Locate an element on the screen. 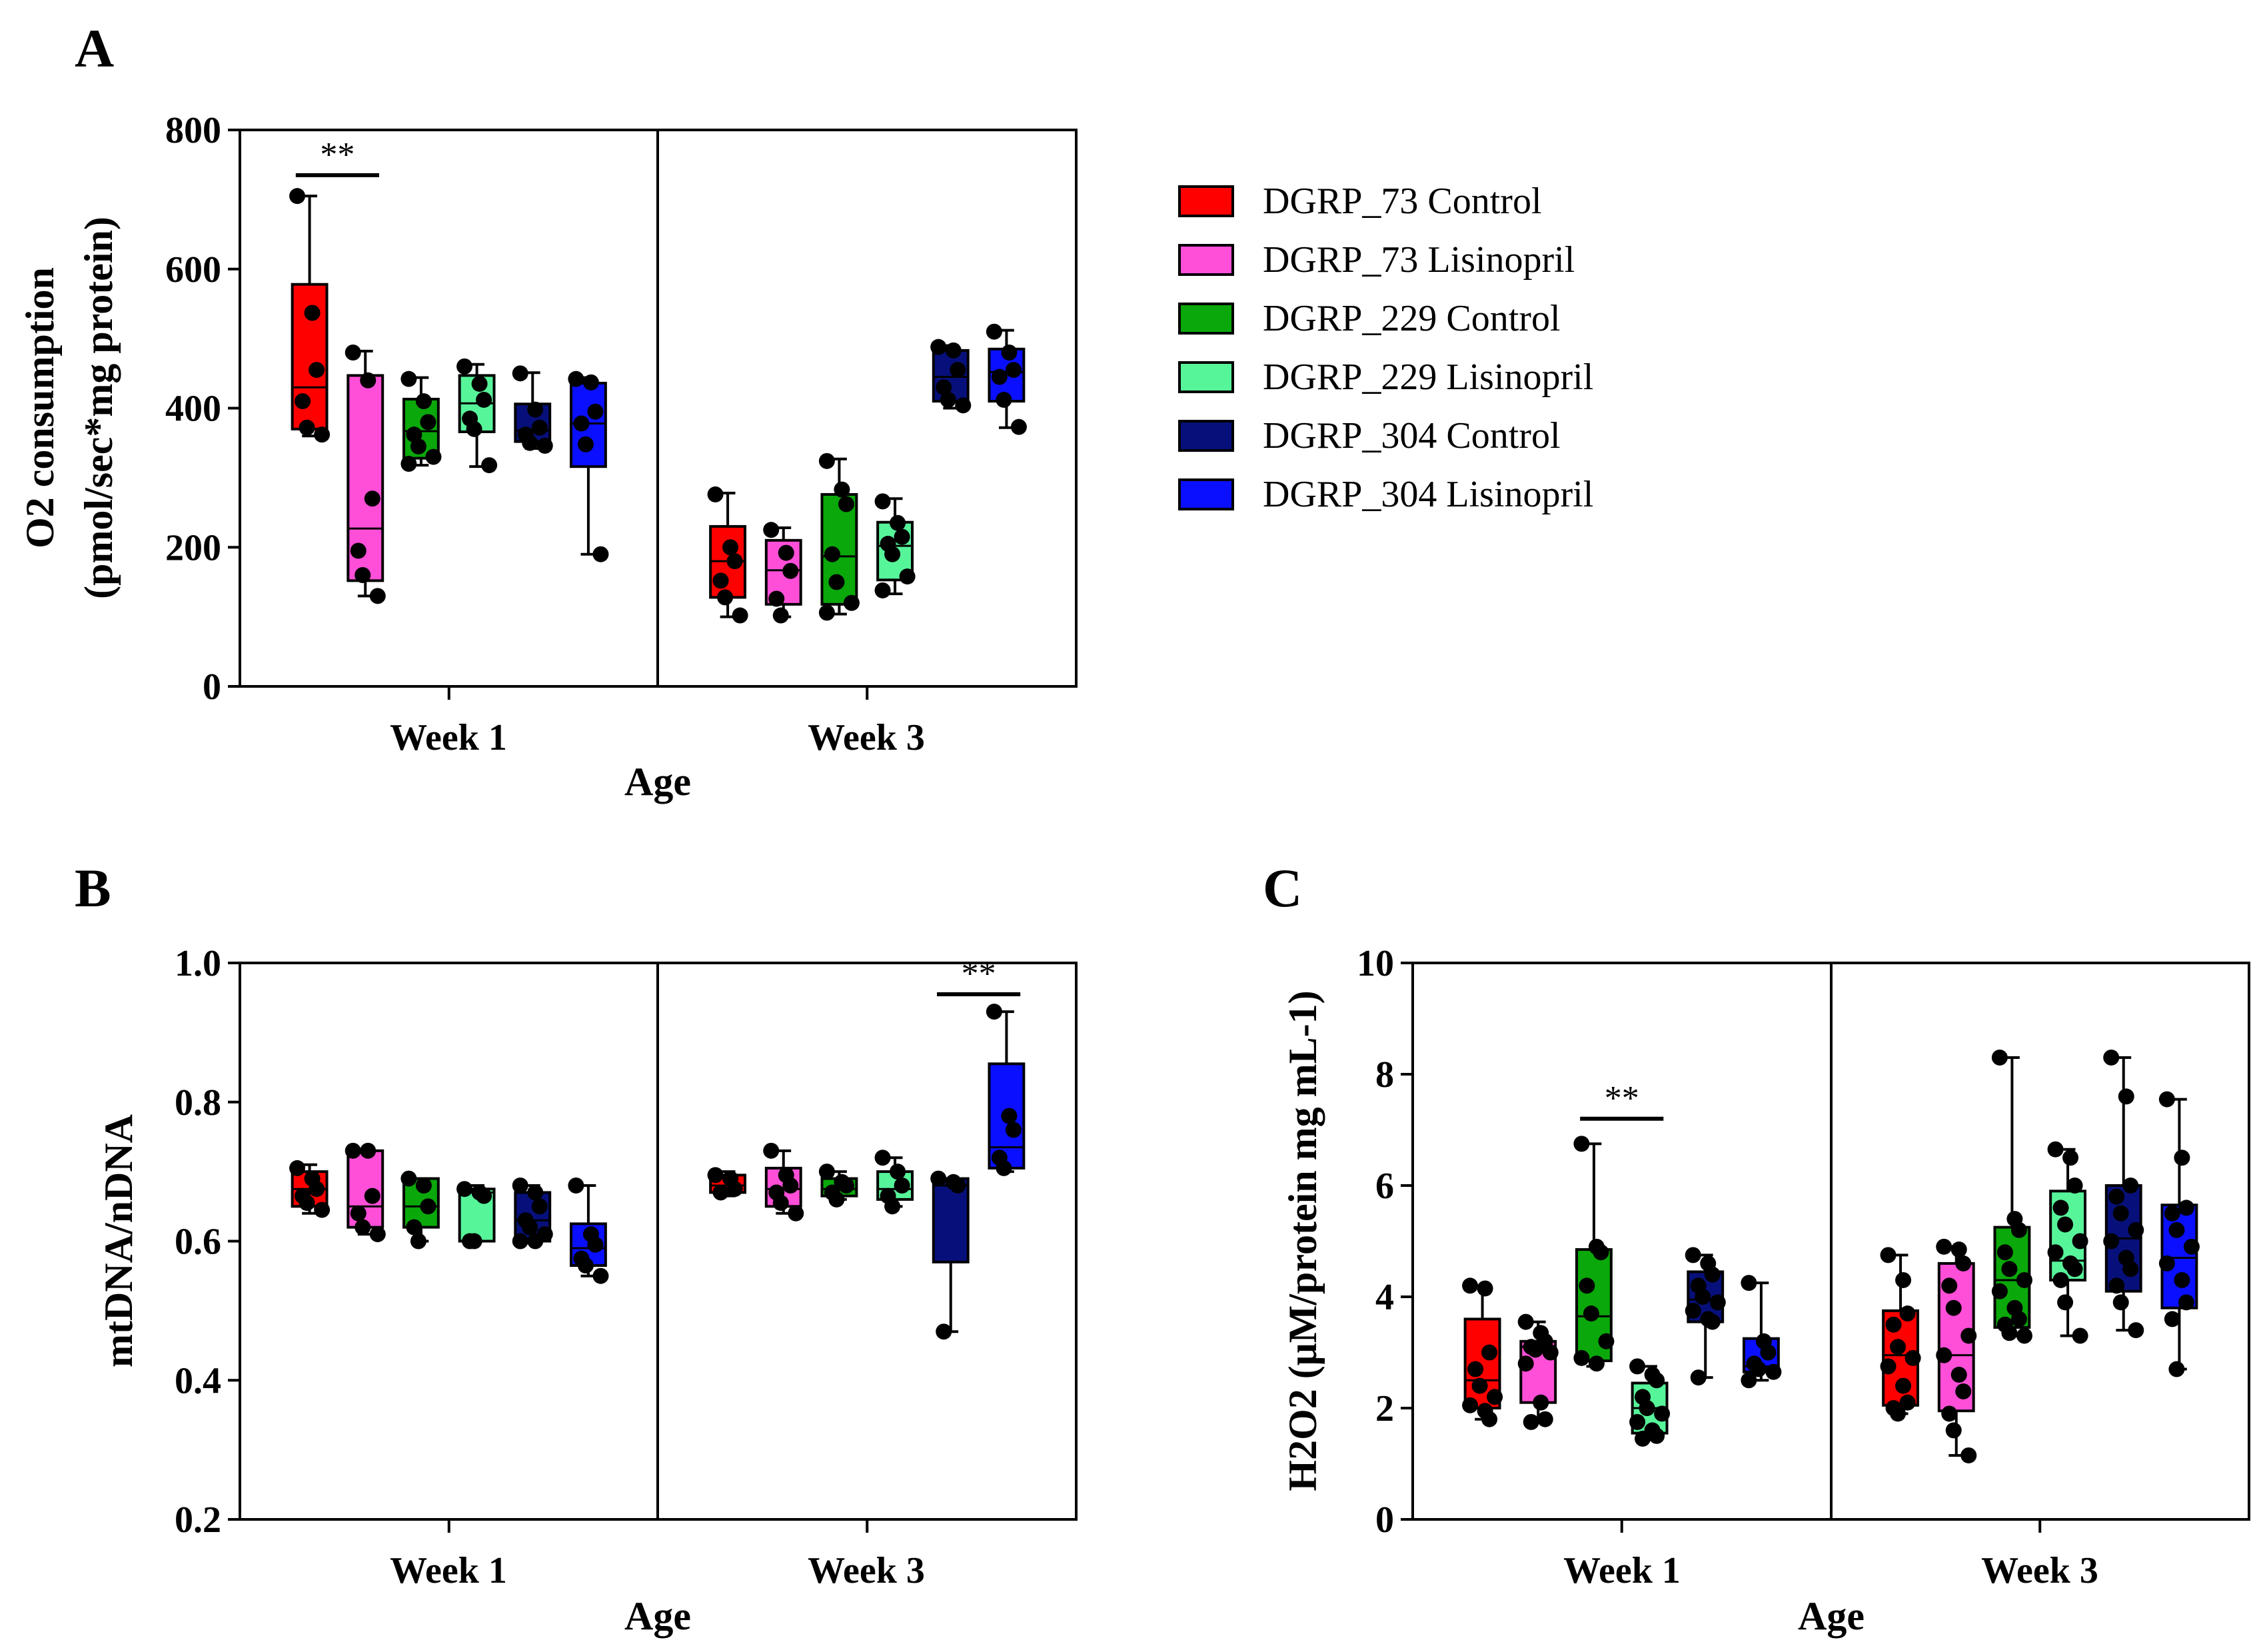  panel-c-x-tick-week1: Week 1 is located at coordinates (1622, 1570).